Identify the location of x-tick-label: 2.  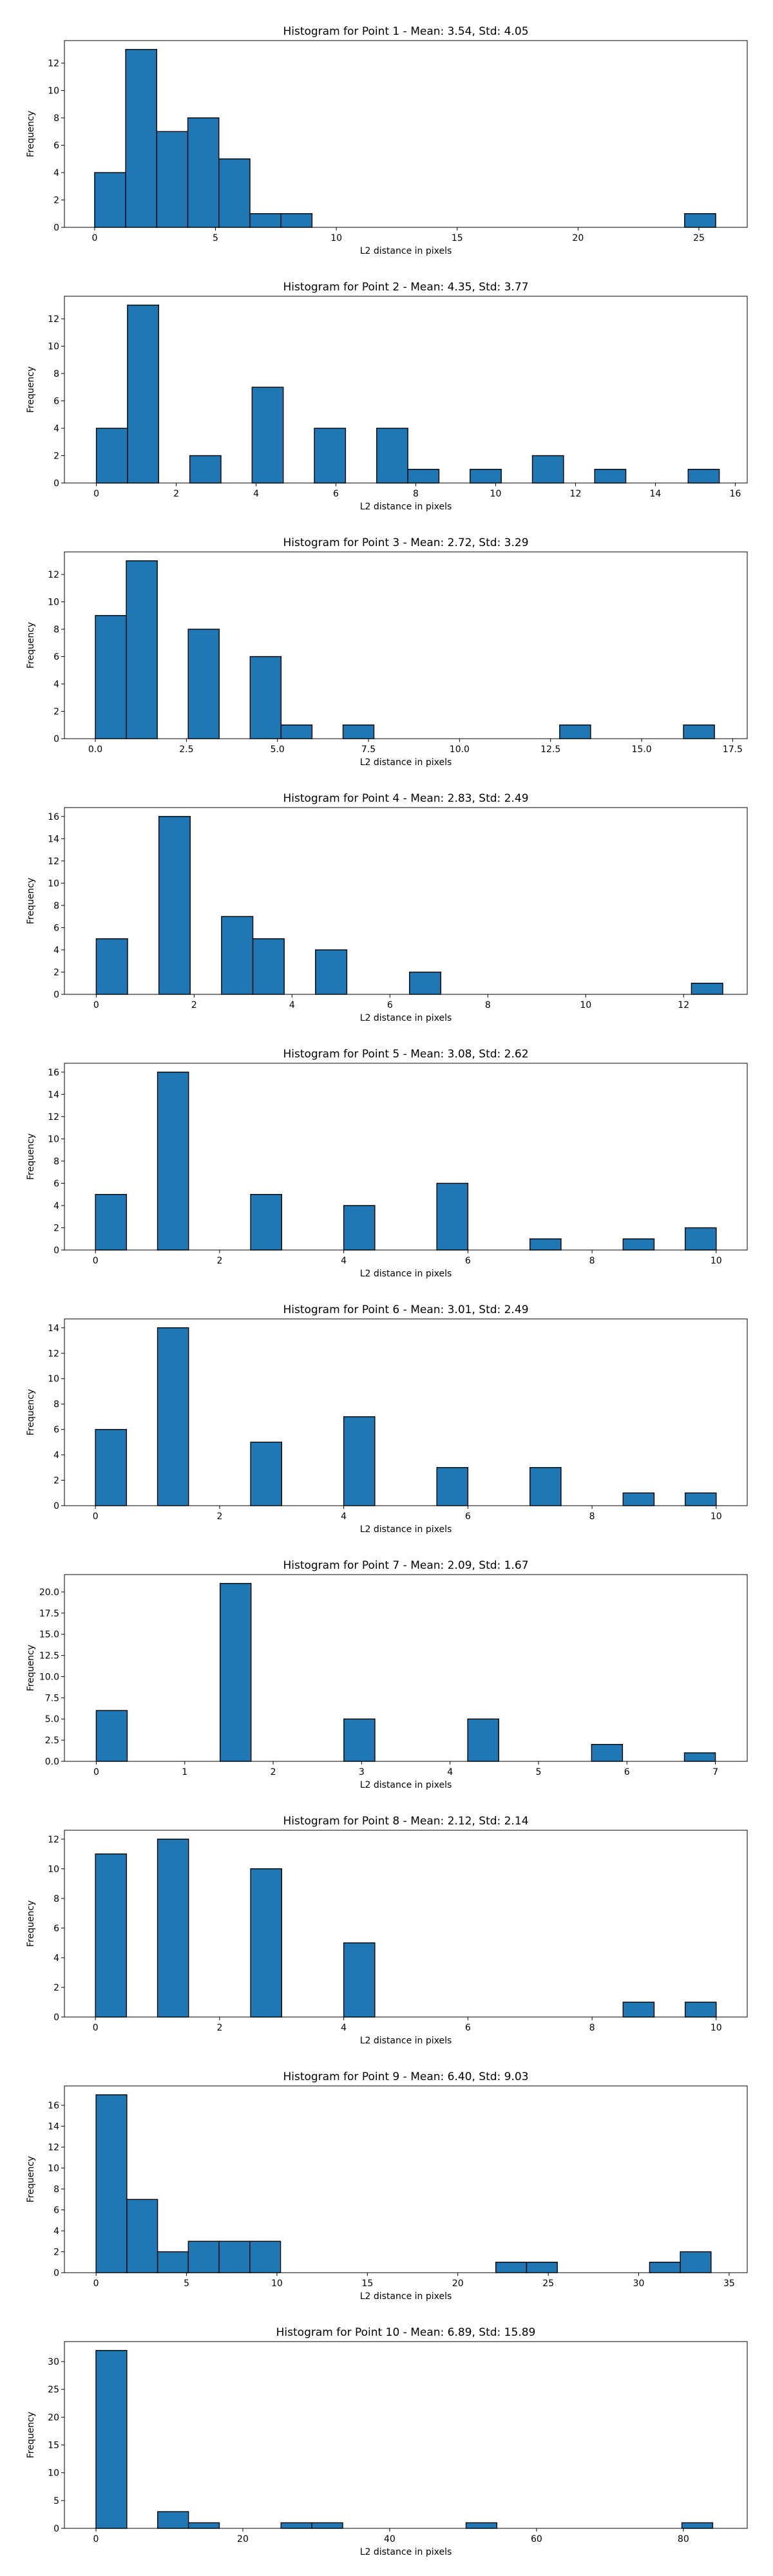
(194, 1005).